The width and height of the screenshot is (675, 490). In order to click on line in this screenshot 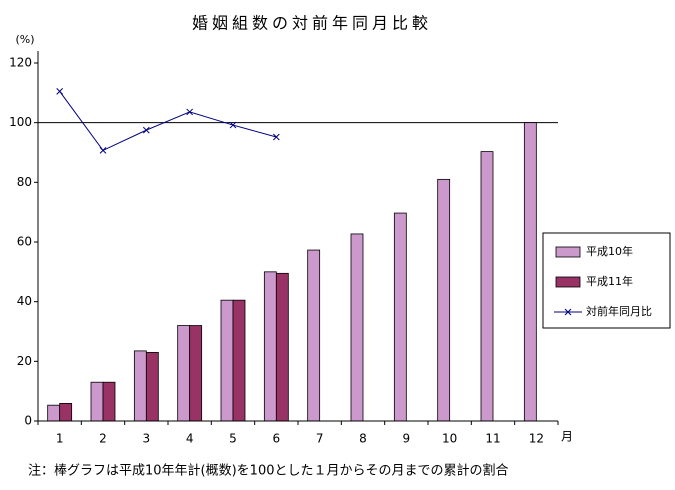, I will do `click(168, 121)`.